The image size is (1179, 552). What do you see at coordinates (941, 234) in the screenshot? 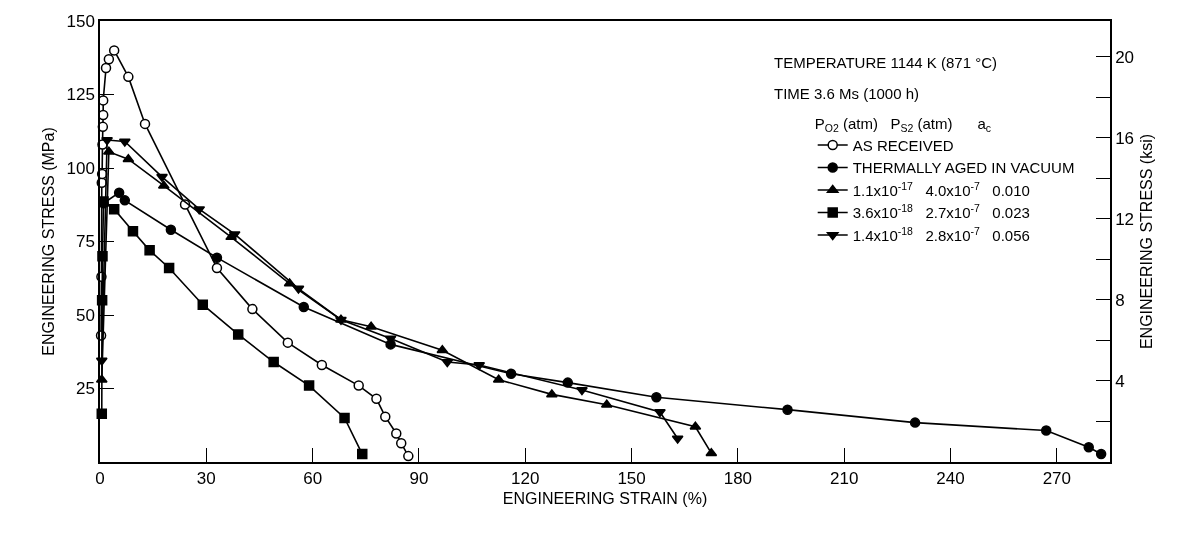
I see `legend-label: 1.4x10$^{-18}$ 2.8x10$^{-7}$ 0.056` at bounding box center [941, 234].